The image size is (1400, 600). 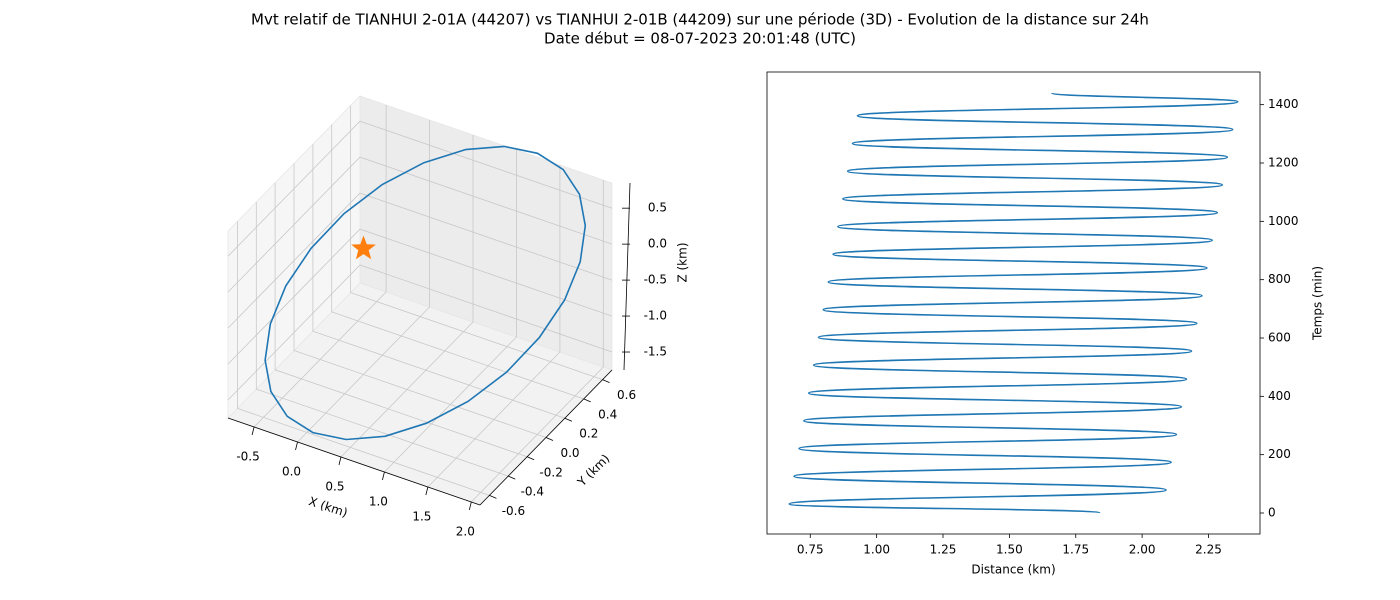 I want to click on orbit-line, so click(x=425, y=293).